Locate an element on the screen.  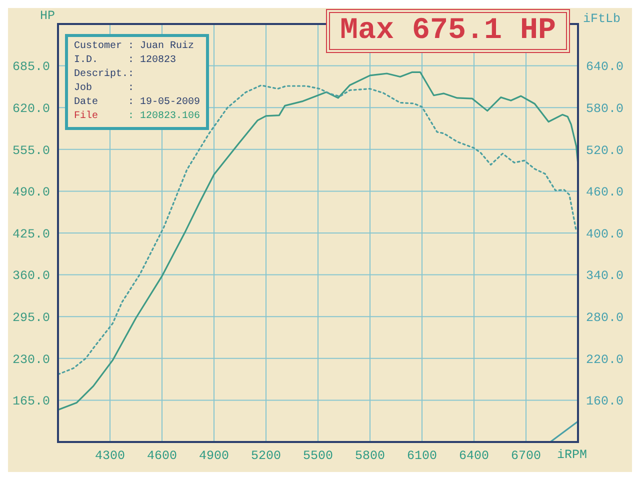
annotation: Max 675.1 HP is located at coordinates (448, 31).